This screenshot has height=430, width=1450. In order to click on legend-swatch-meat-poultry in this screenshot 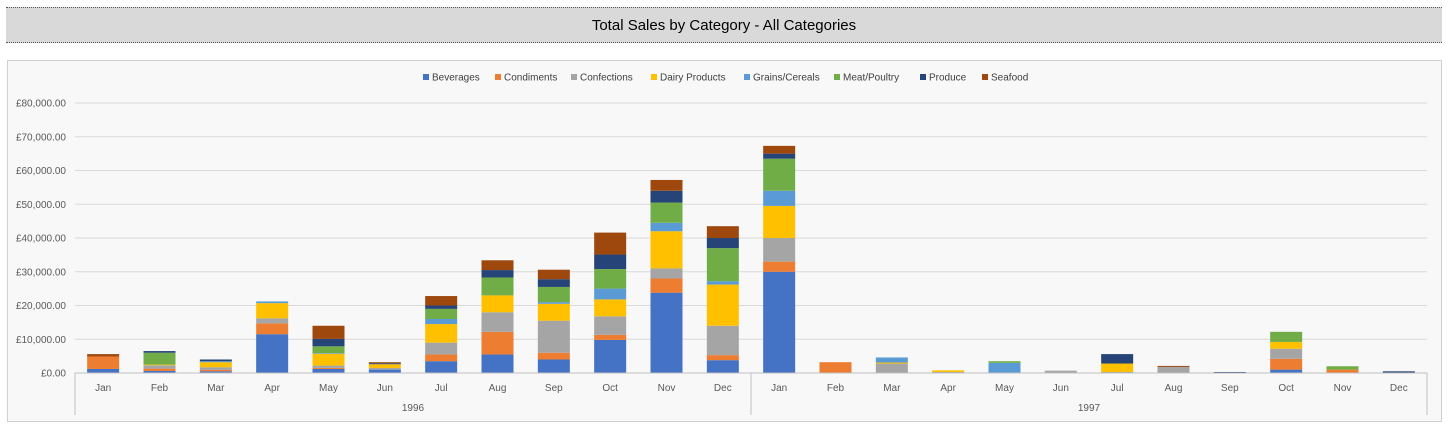, I will do `click(837, 77)`.